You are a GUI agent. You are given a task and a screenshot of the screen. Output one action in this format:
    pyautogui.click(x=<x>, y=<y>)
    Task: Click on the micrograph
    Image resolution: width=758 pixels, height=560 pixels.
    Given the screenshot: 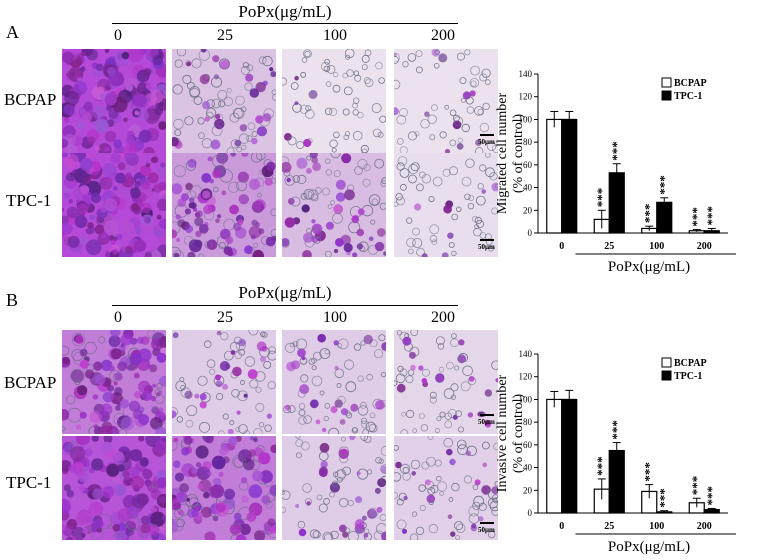 What is the action you would take?
    pyautogui.click(x=224, y=488)
    